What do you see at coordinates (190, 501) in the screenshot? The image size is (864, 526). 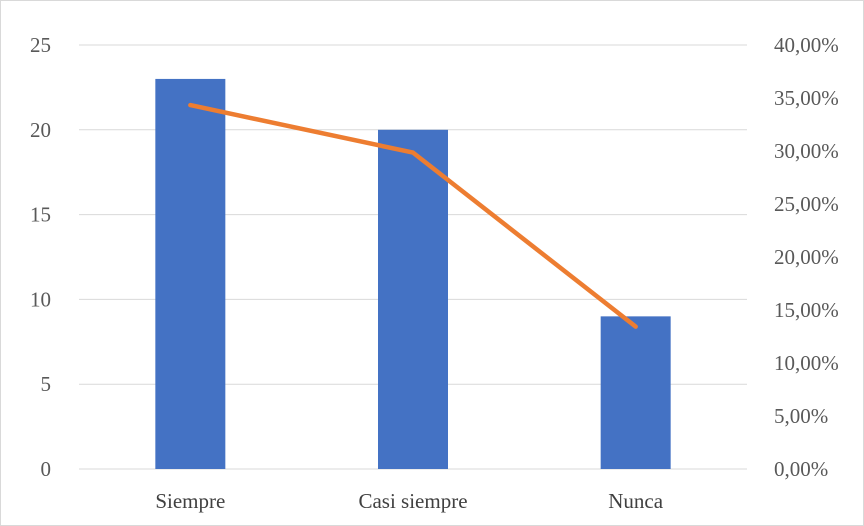 I see `category-label: Siempre` at bounding box center [190, 501].